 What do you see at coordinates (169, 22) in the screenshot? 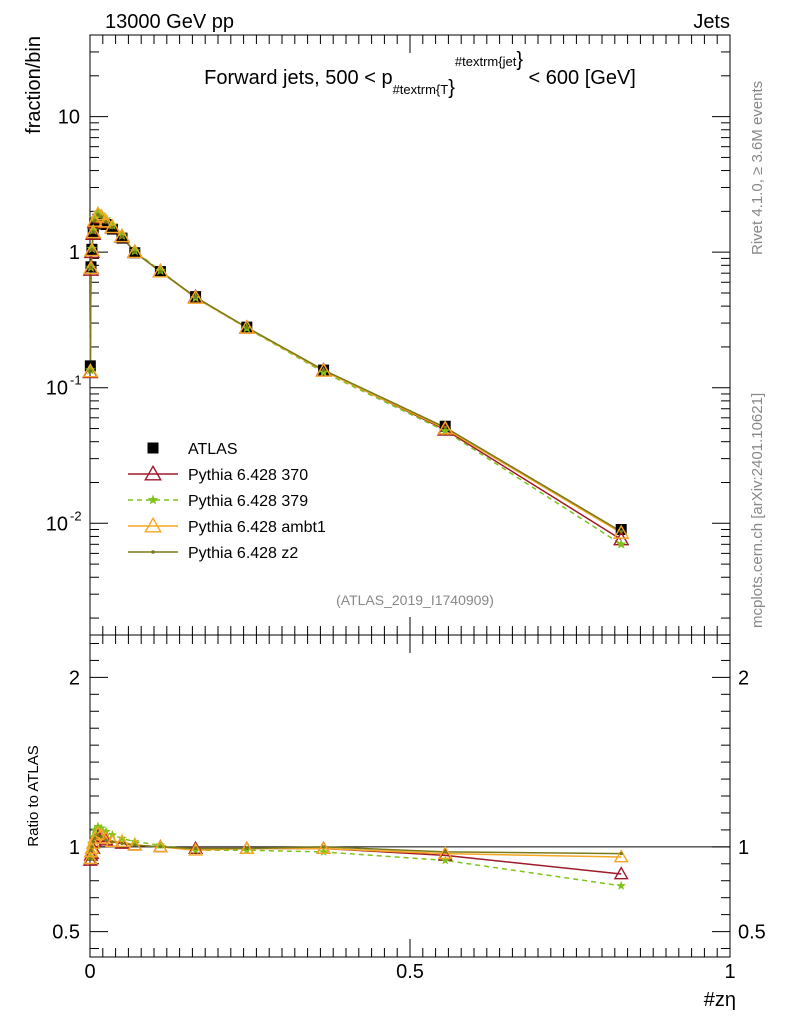
I see `collision-label: 13000 GeV pp` at bounding box center [169, 22].